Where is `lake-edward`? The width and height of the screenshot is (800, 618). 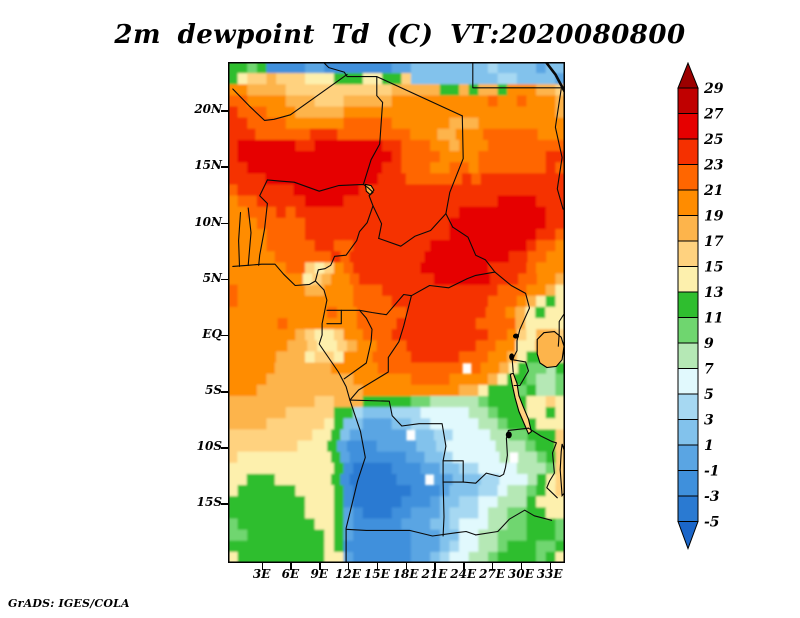 lake-edward is located at coordinates (516, 336).